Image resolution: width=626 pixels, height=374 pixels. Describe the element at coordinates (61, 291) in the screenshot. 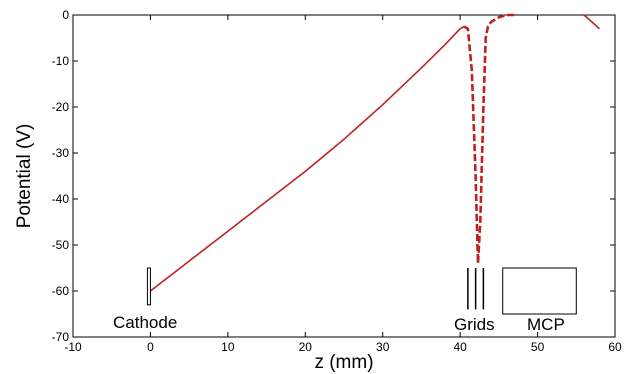

I see `y-tick-label: -60` at that location.